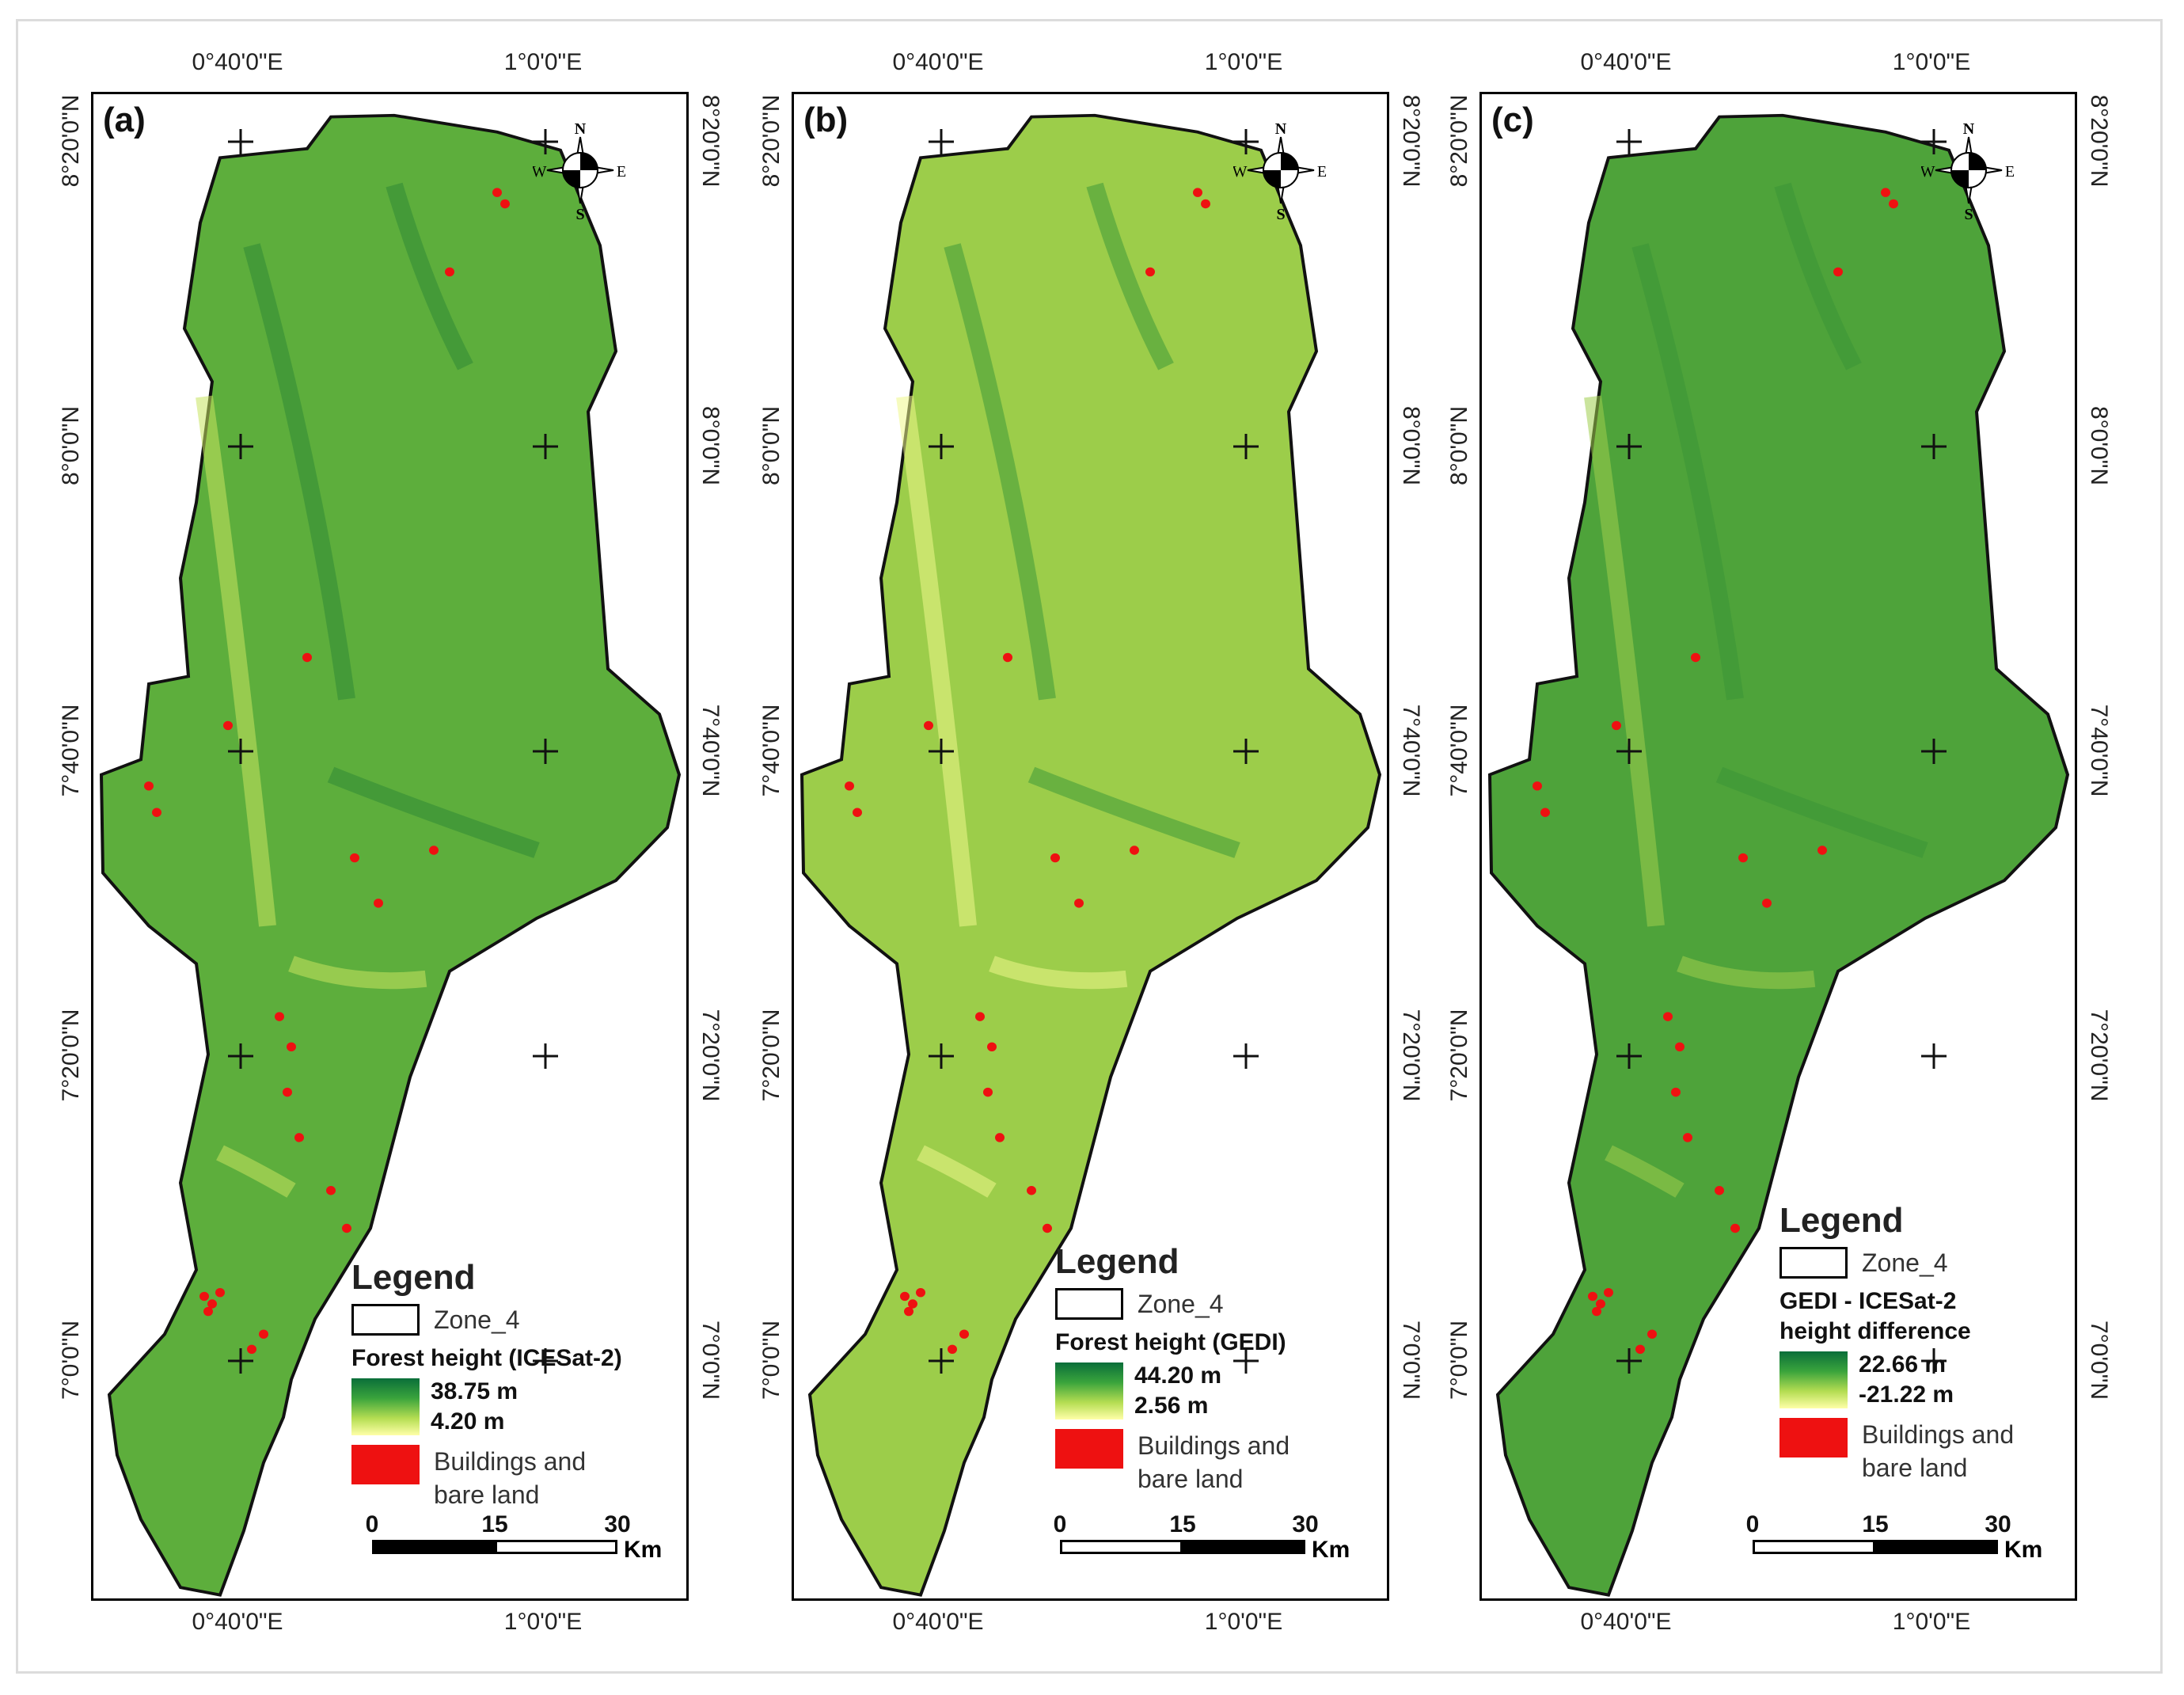 The width and height of the screenshot is (2184, 1695). Describe the element at coordinates (1512, 120) in the screenshot. I see `panel-label: (c)` at that location.